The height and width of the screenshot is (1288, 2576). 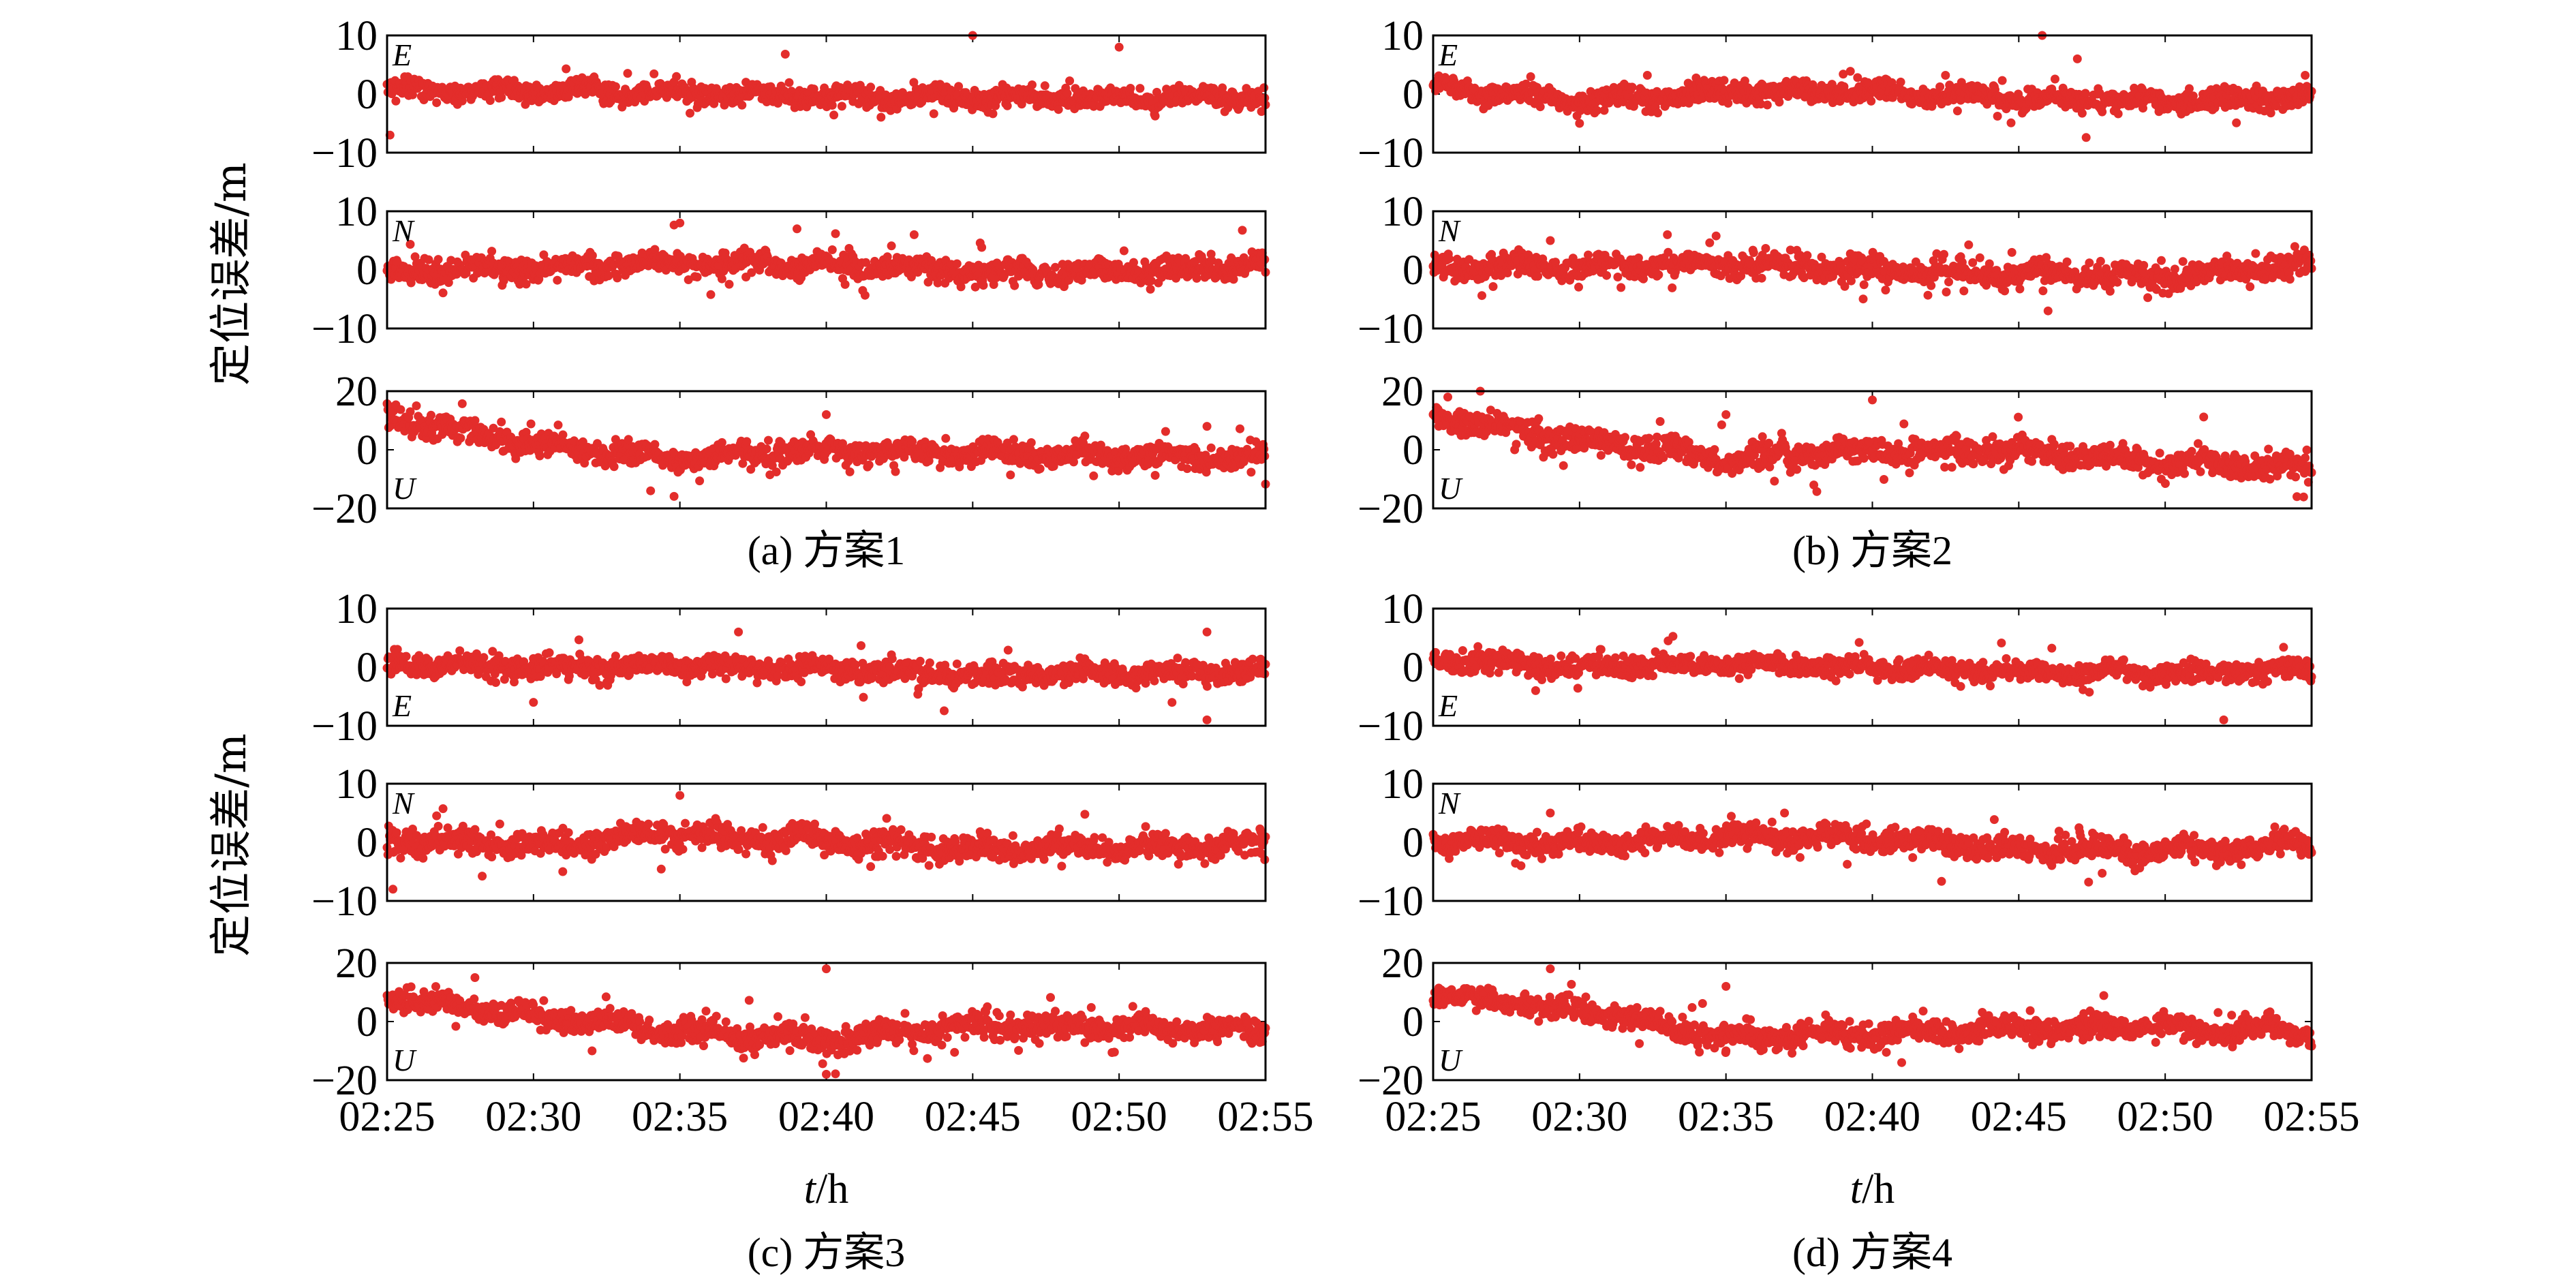 I want to click on data-series-U, so click(x=826, y=450).